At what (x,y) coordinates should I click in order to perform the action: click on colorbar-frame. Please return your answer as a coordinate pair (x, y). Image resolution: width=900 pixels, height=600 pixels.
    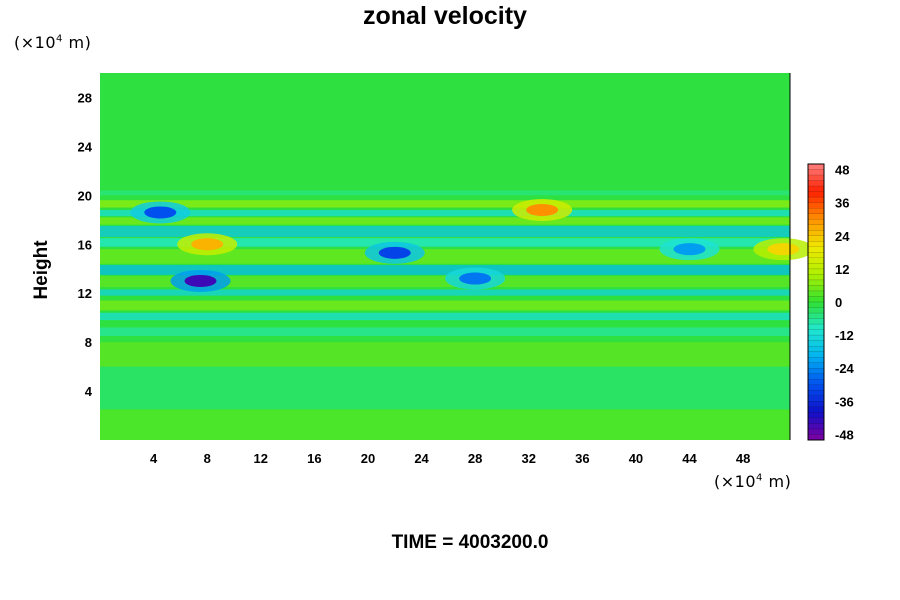
    Looking at the image, I should click on (816, 302).